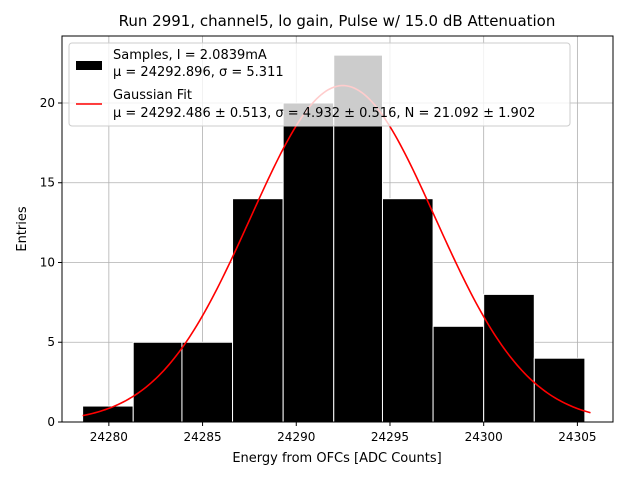 This screenshot has height=480, width=640. Describe the element at coordinates (47, 103) in the screenshot. I see `y-tick-label: 20` at that location.